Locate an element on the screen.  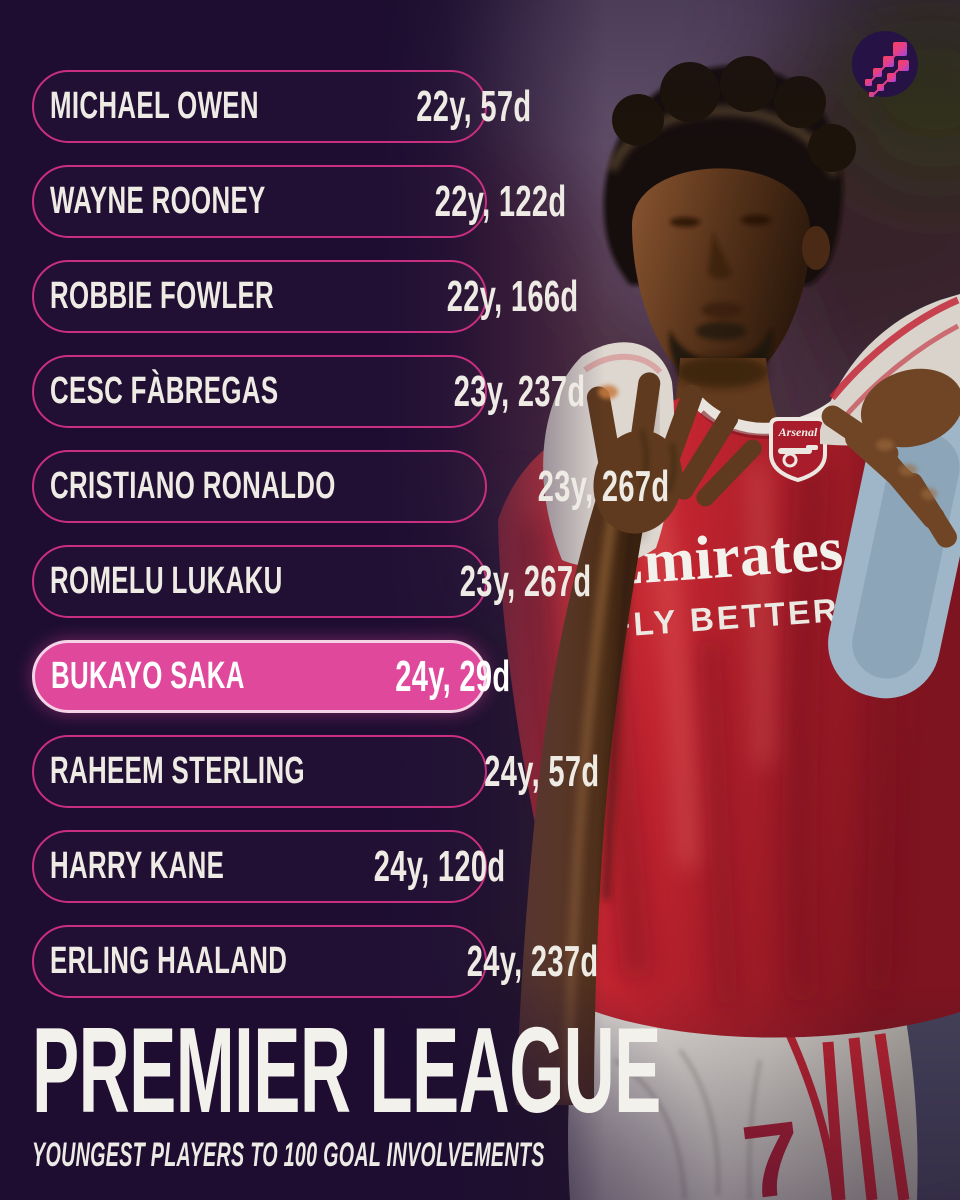
player-name: ERLING HAALAND is located at coordinates (169, 961).